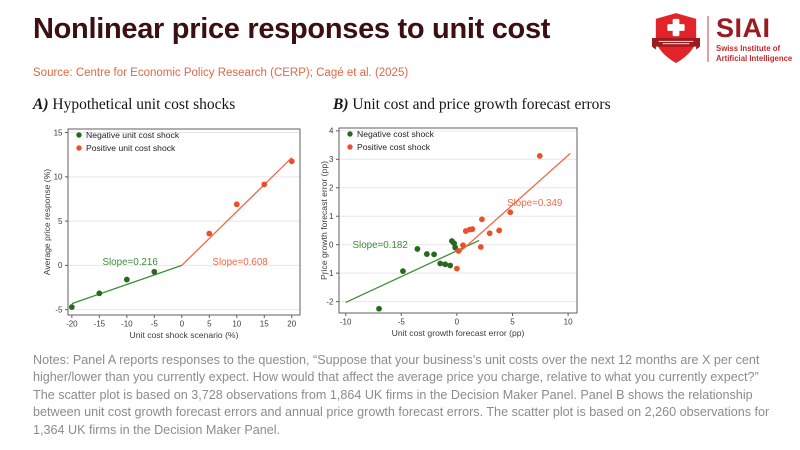 This screenshot has height=450, width=800. Describe the element at coordinates (58, 177) in the screenshot. I see `y-tick-label: 10` at that location.